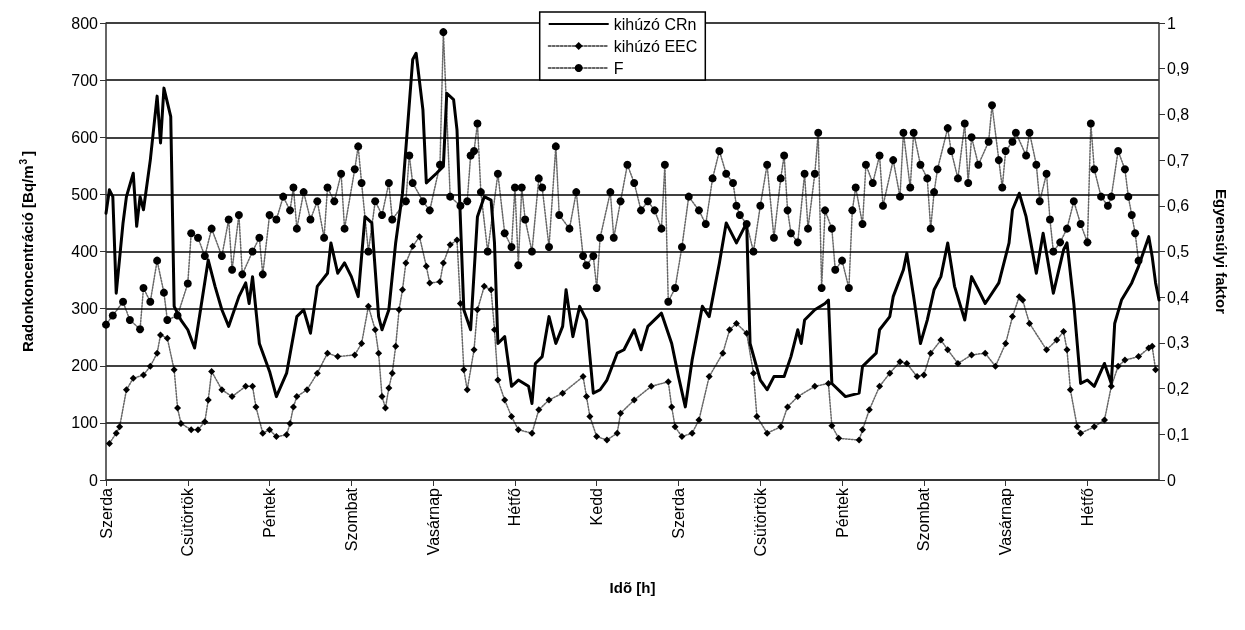 This screenshot has height=630, width=1245. I want to click on y-tick-label: 200, so click(85, 366).